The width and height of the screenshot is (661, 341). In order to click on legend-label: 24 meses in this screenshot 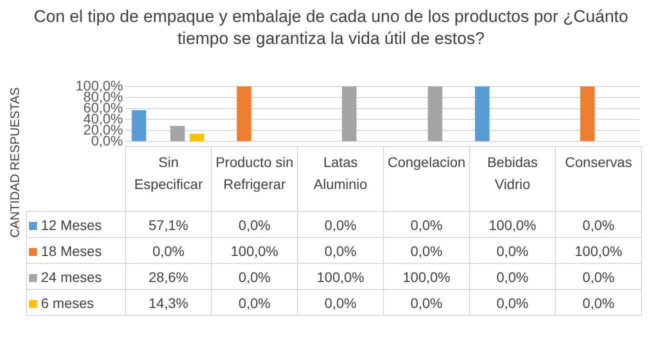, I will do `click(76, 277)`.